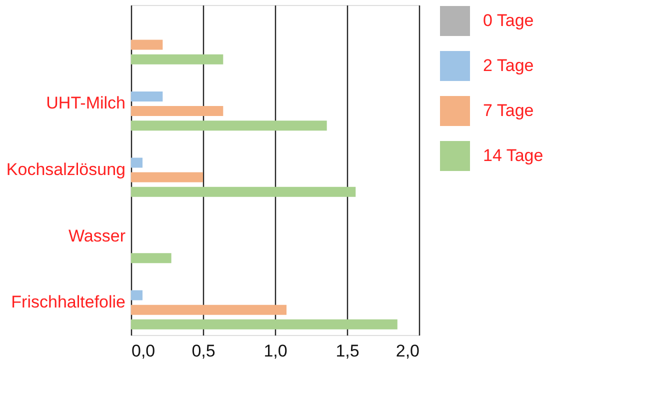 The height and width of the screenshot is (410, 645). What do you see at coordinates (68, 302) in the screenshot?
I see `y-tick-label: Frischhaltefolie` at bounding box center [68, 302].